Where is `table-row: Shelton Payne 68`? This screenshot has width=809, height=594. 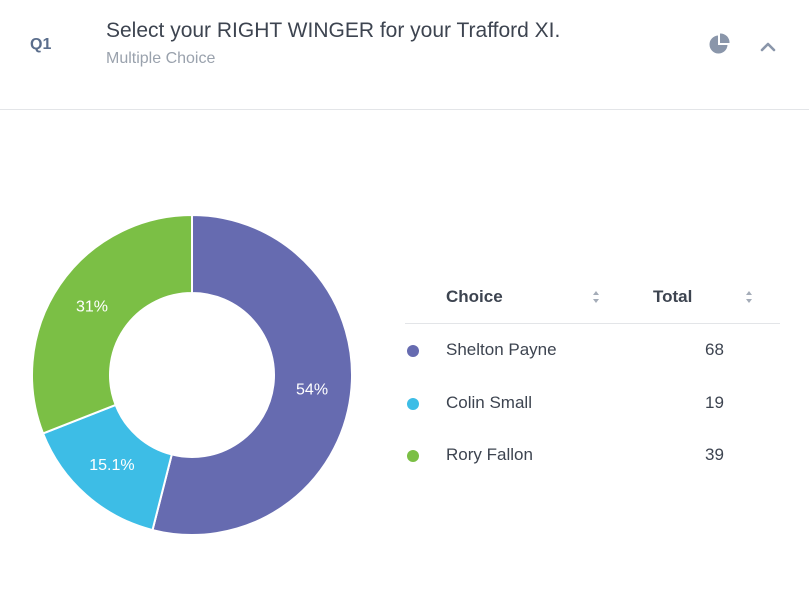
table-row: Shelton Payne 68 is located at coordinates (592, 350).